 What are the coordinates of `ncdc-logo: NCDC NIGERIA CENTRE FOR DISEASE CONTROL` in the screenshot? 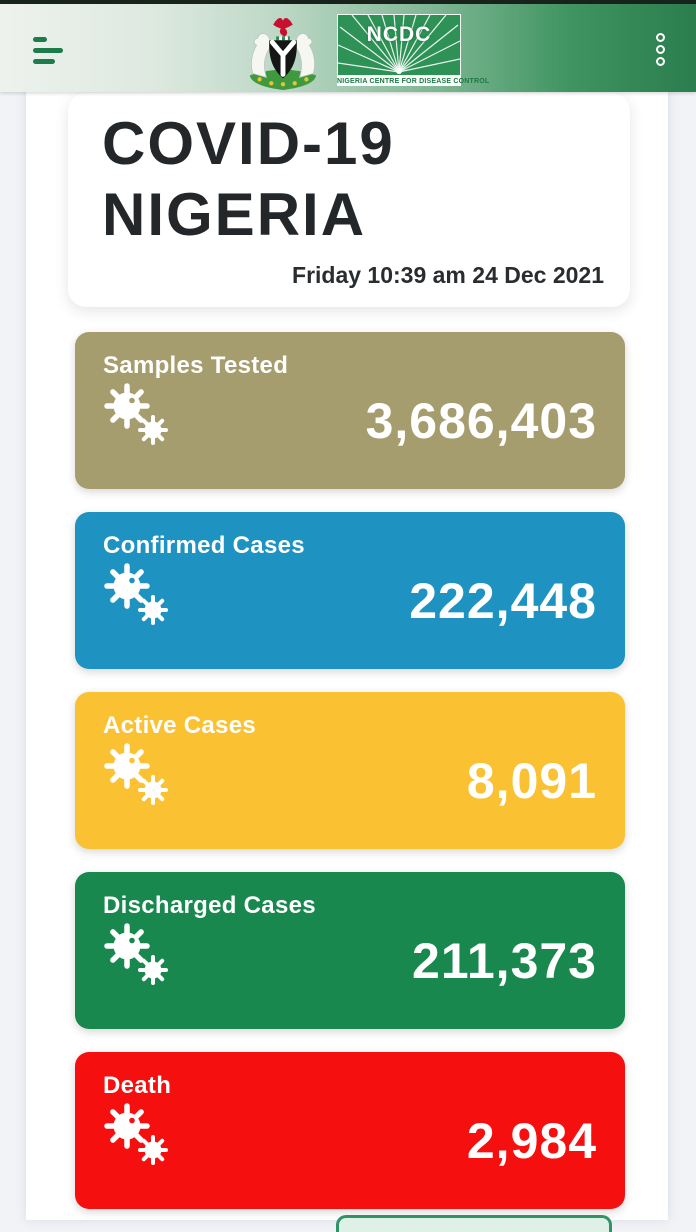 It's located at (413, 50).